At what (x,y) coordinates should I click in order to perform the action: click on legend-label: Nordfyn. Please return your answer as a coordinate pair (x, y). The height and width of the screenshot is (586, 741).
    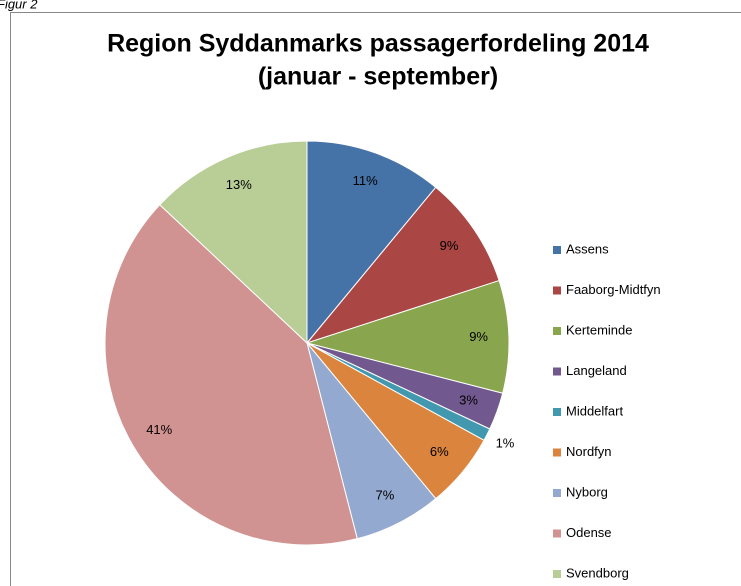
    Looking at the image, I should click on (589, 451).